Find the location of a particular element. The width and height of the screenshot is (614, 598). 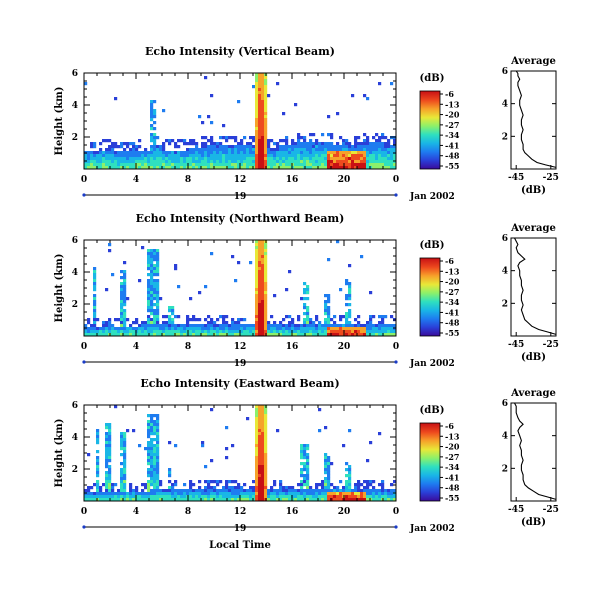

colorbar is located at coordinates (430, 130).